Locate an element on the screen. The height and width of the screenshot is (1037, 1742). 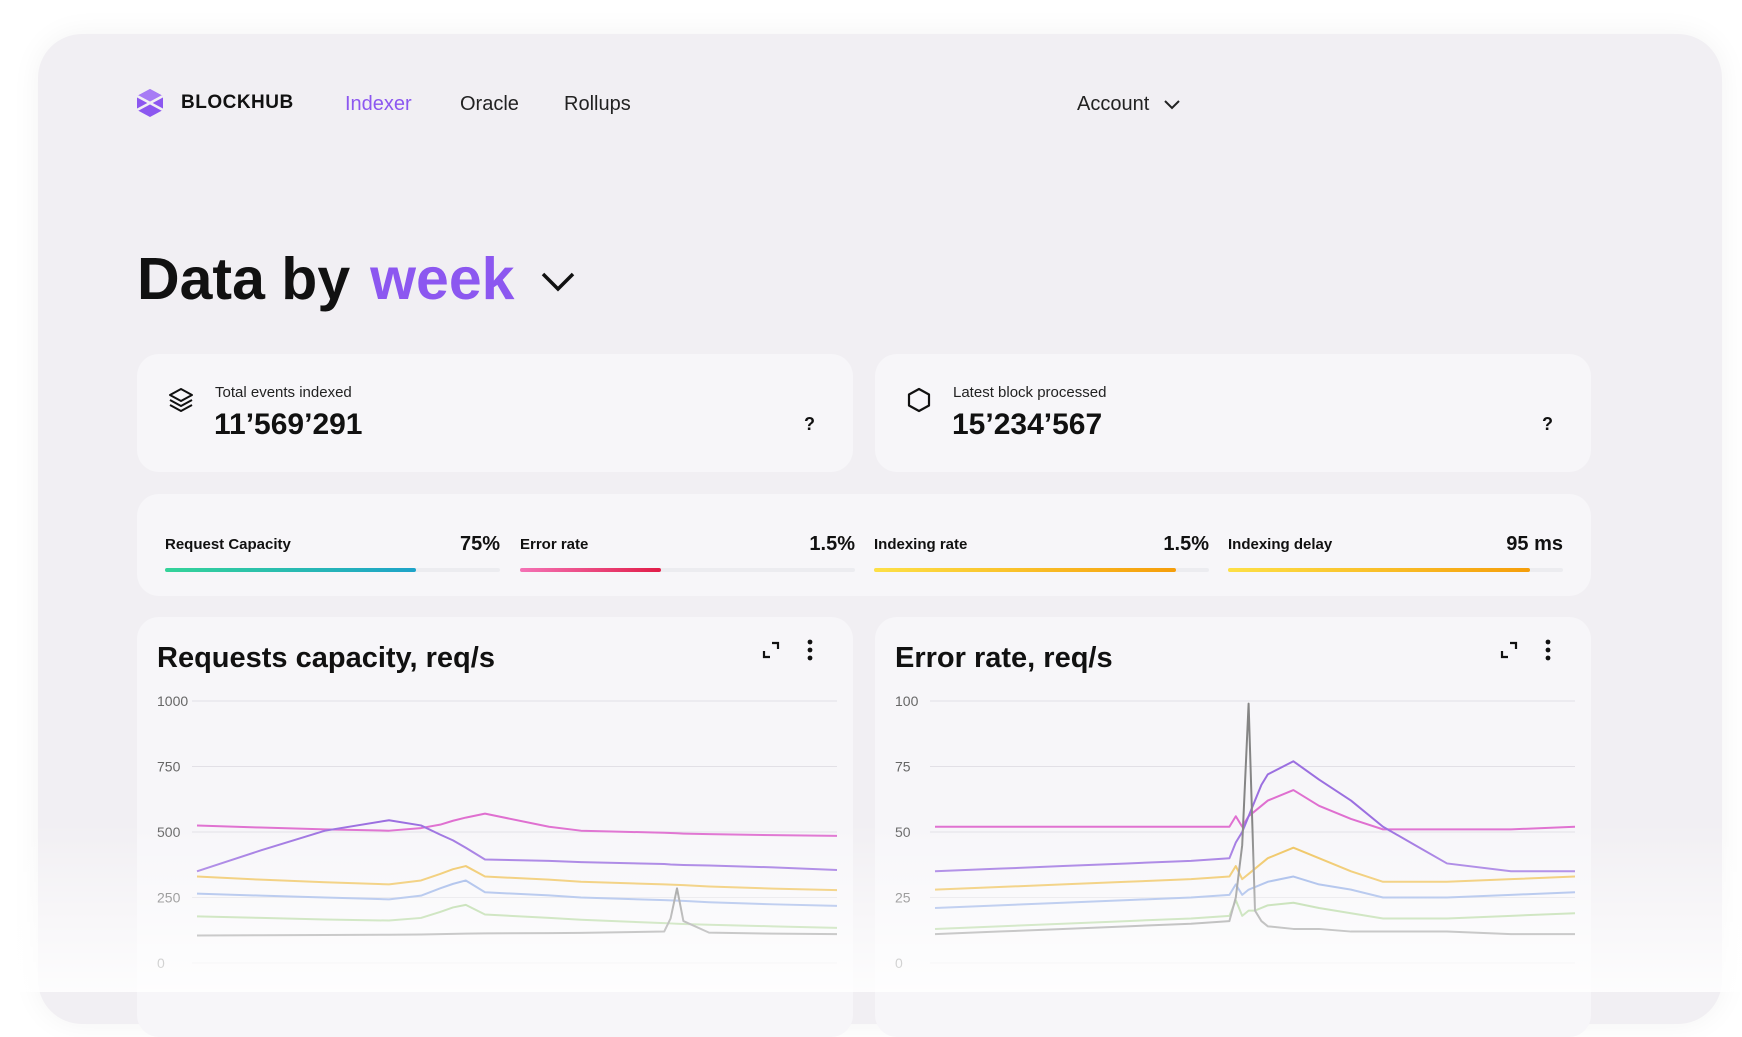
layers-icon is located at coordinates (181, 400).